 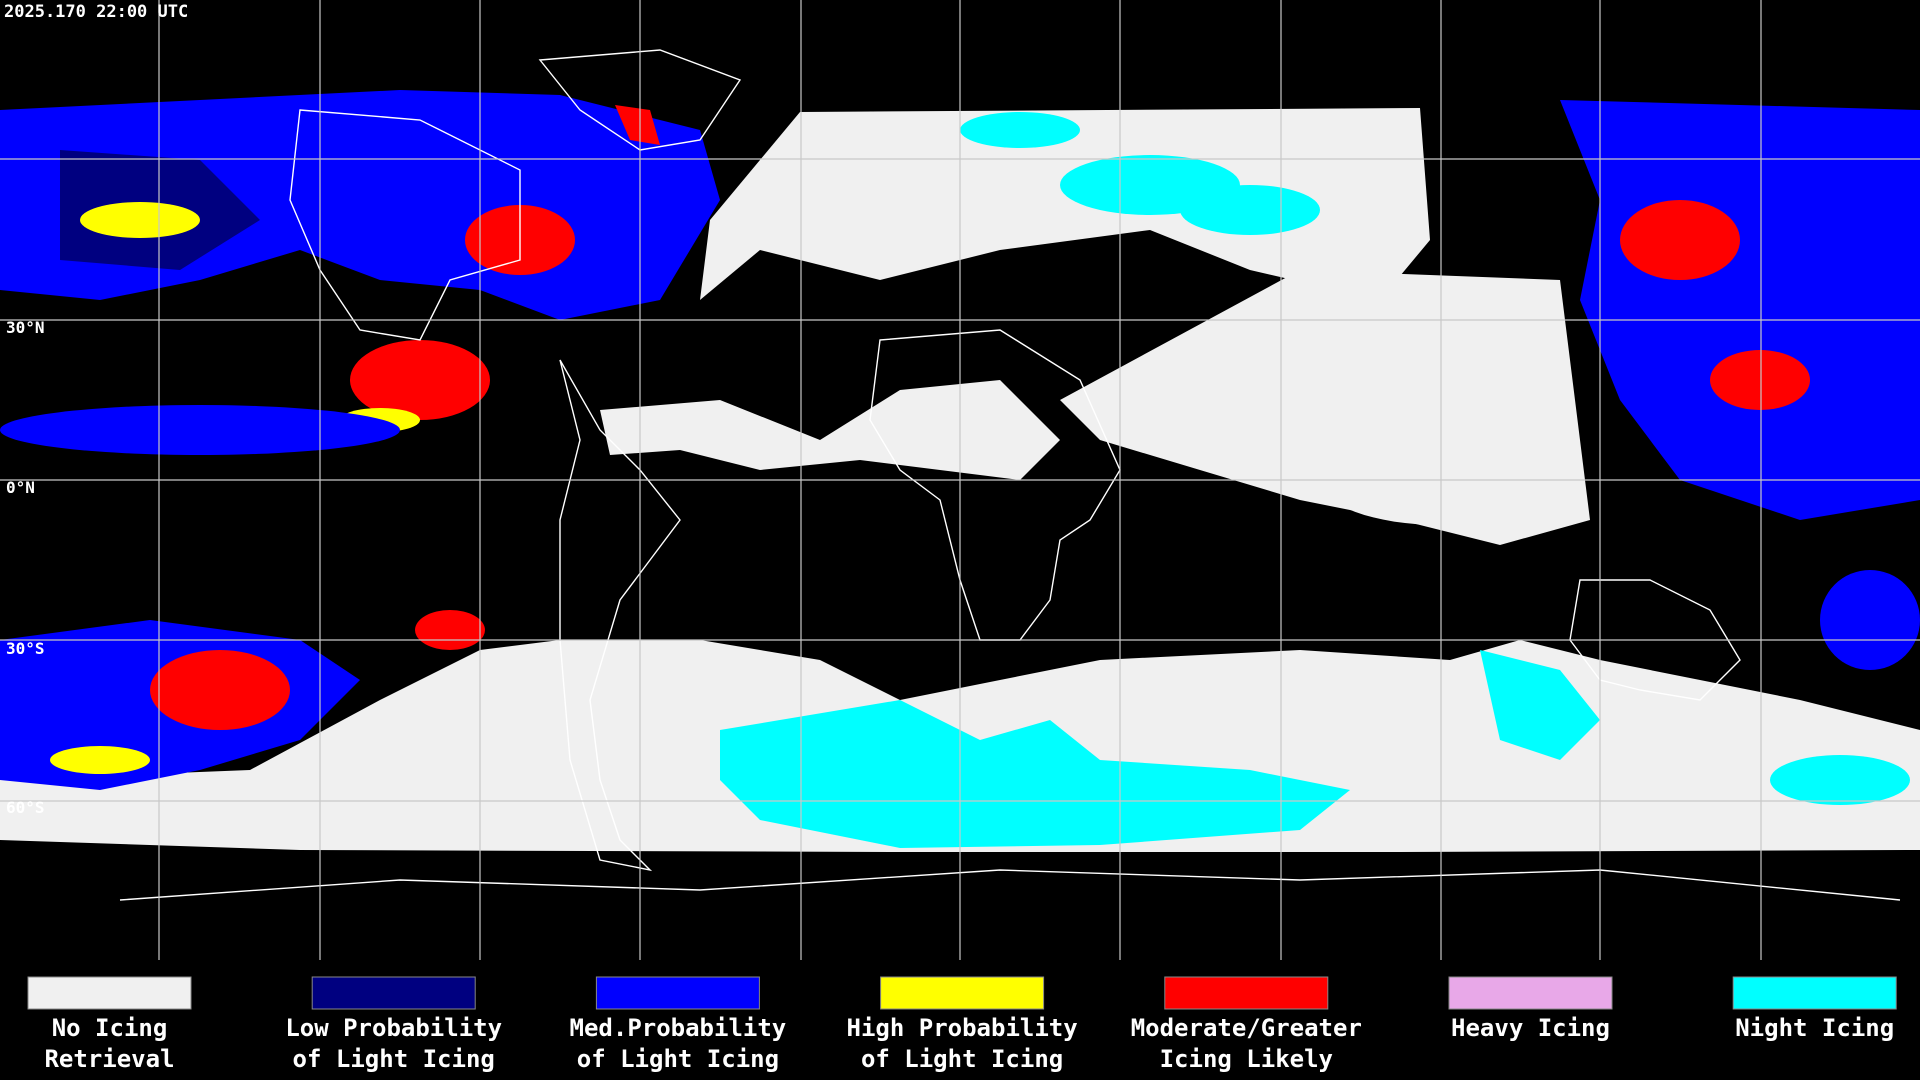 What do you see at coordinates (678, 1028) in the screenshot?
I see `legend-label: Med.Probability` at bounding box center [678, 1028].